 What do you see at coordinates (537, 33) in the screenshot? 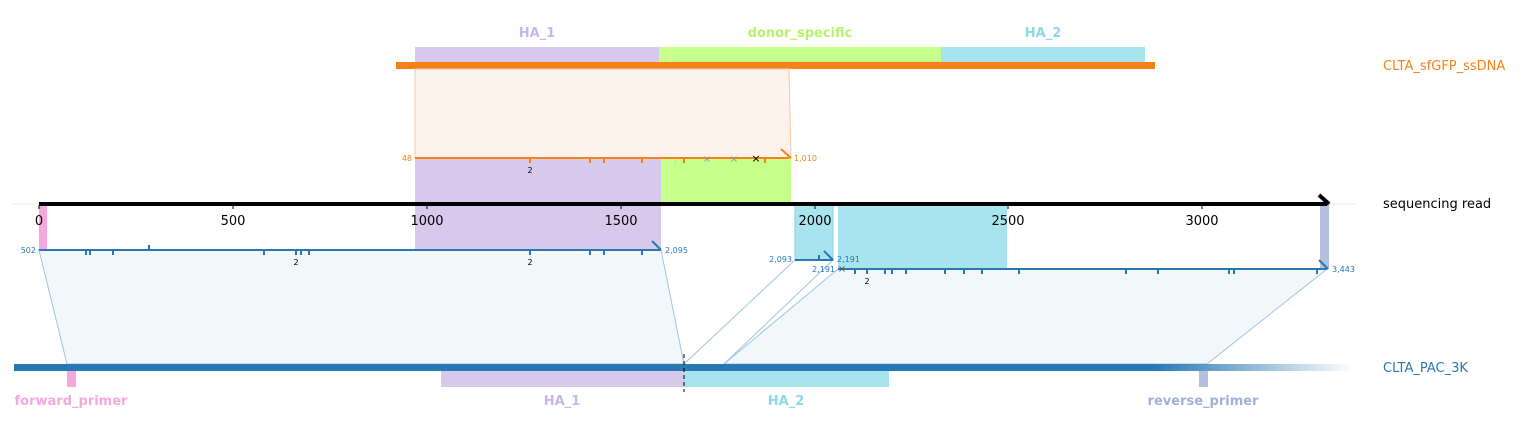
I see `donor-ha1-label: HA_1` at bounding box center [537, 33].